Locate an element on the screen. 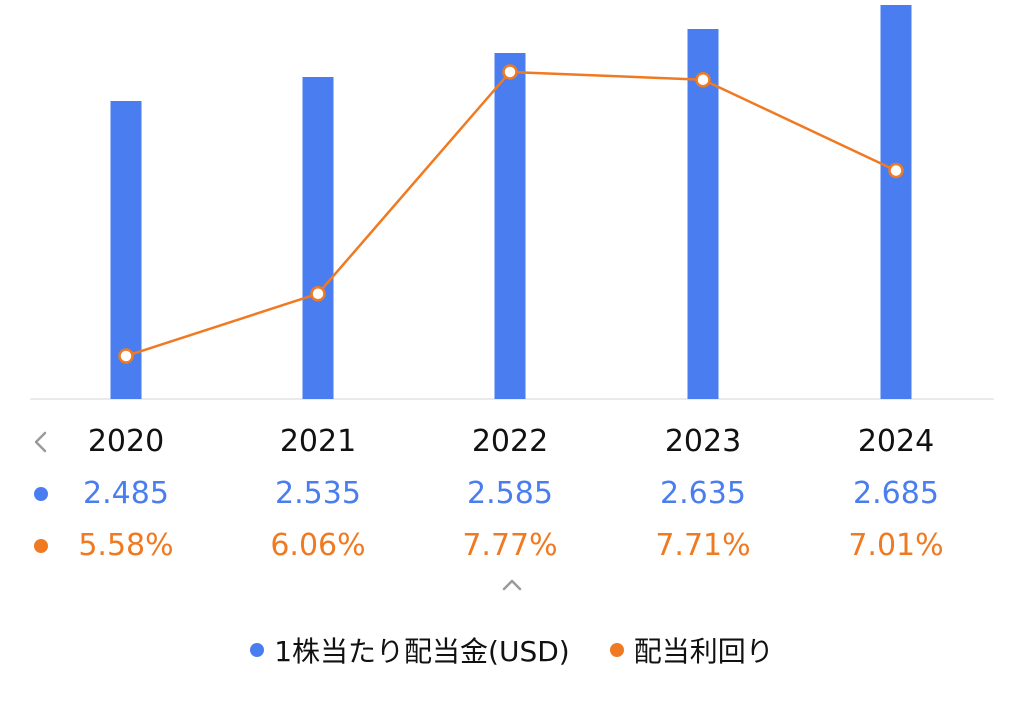 The height and width of the screenshot is (702, 1024). legend-item-dividend: 1株当たり配当金(USD) is located at coordinates (410, 650).